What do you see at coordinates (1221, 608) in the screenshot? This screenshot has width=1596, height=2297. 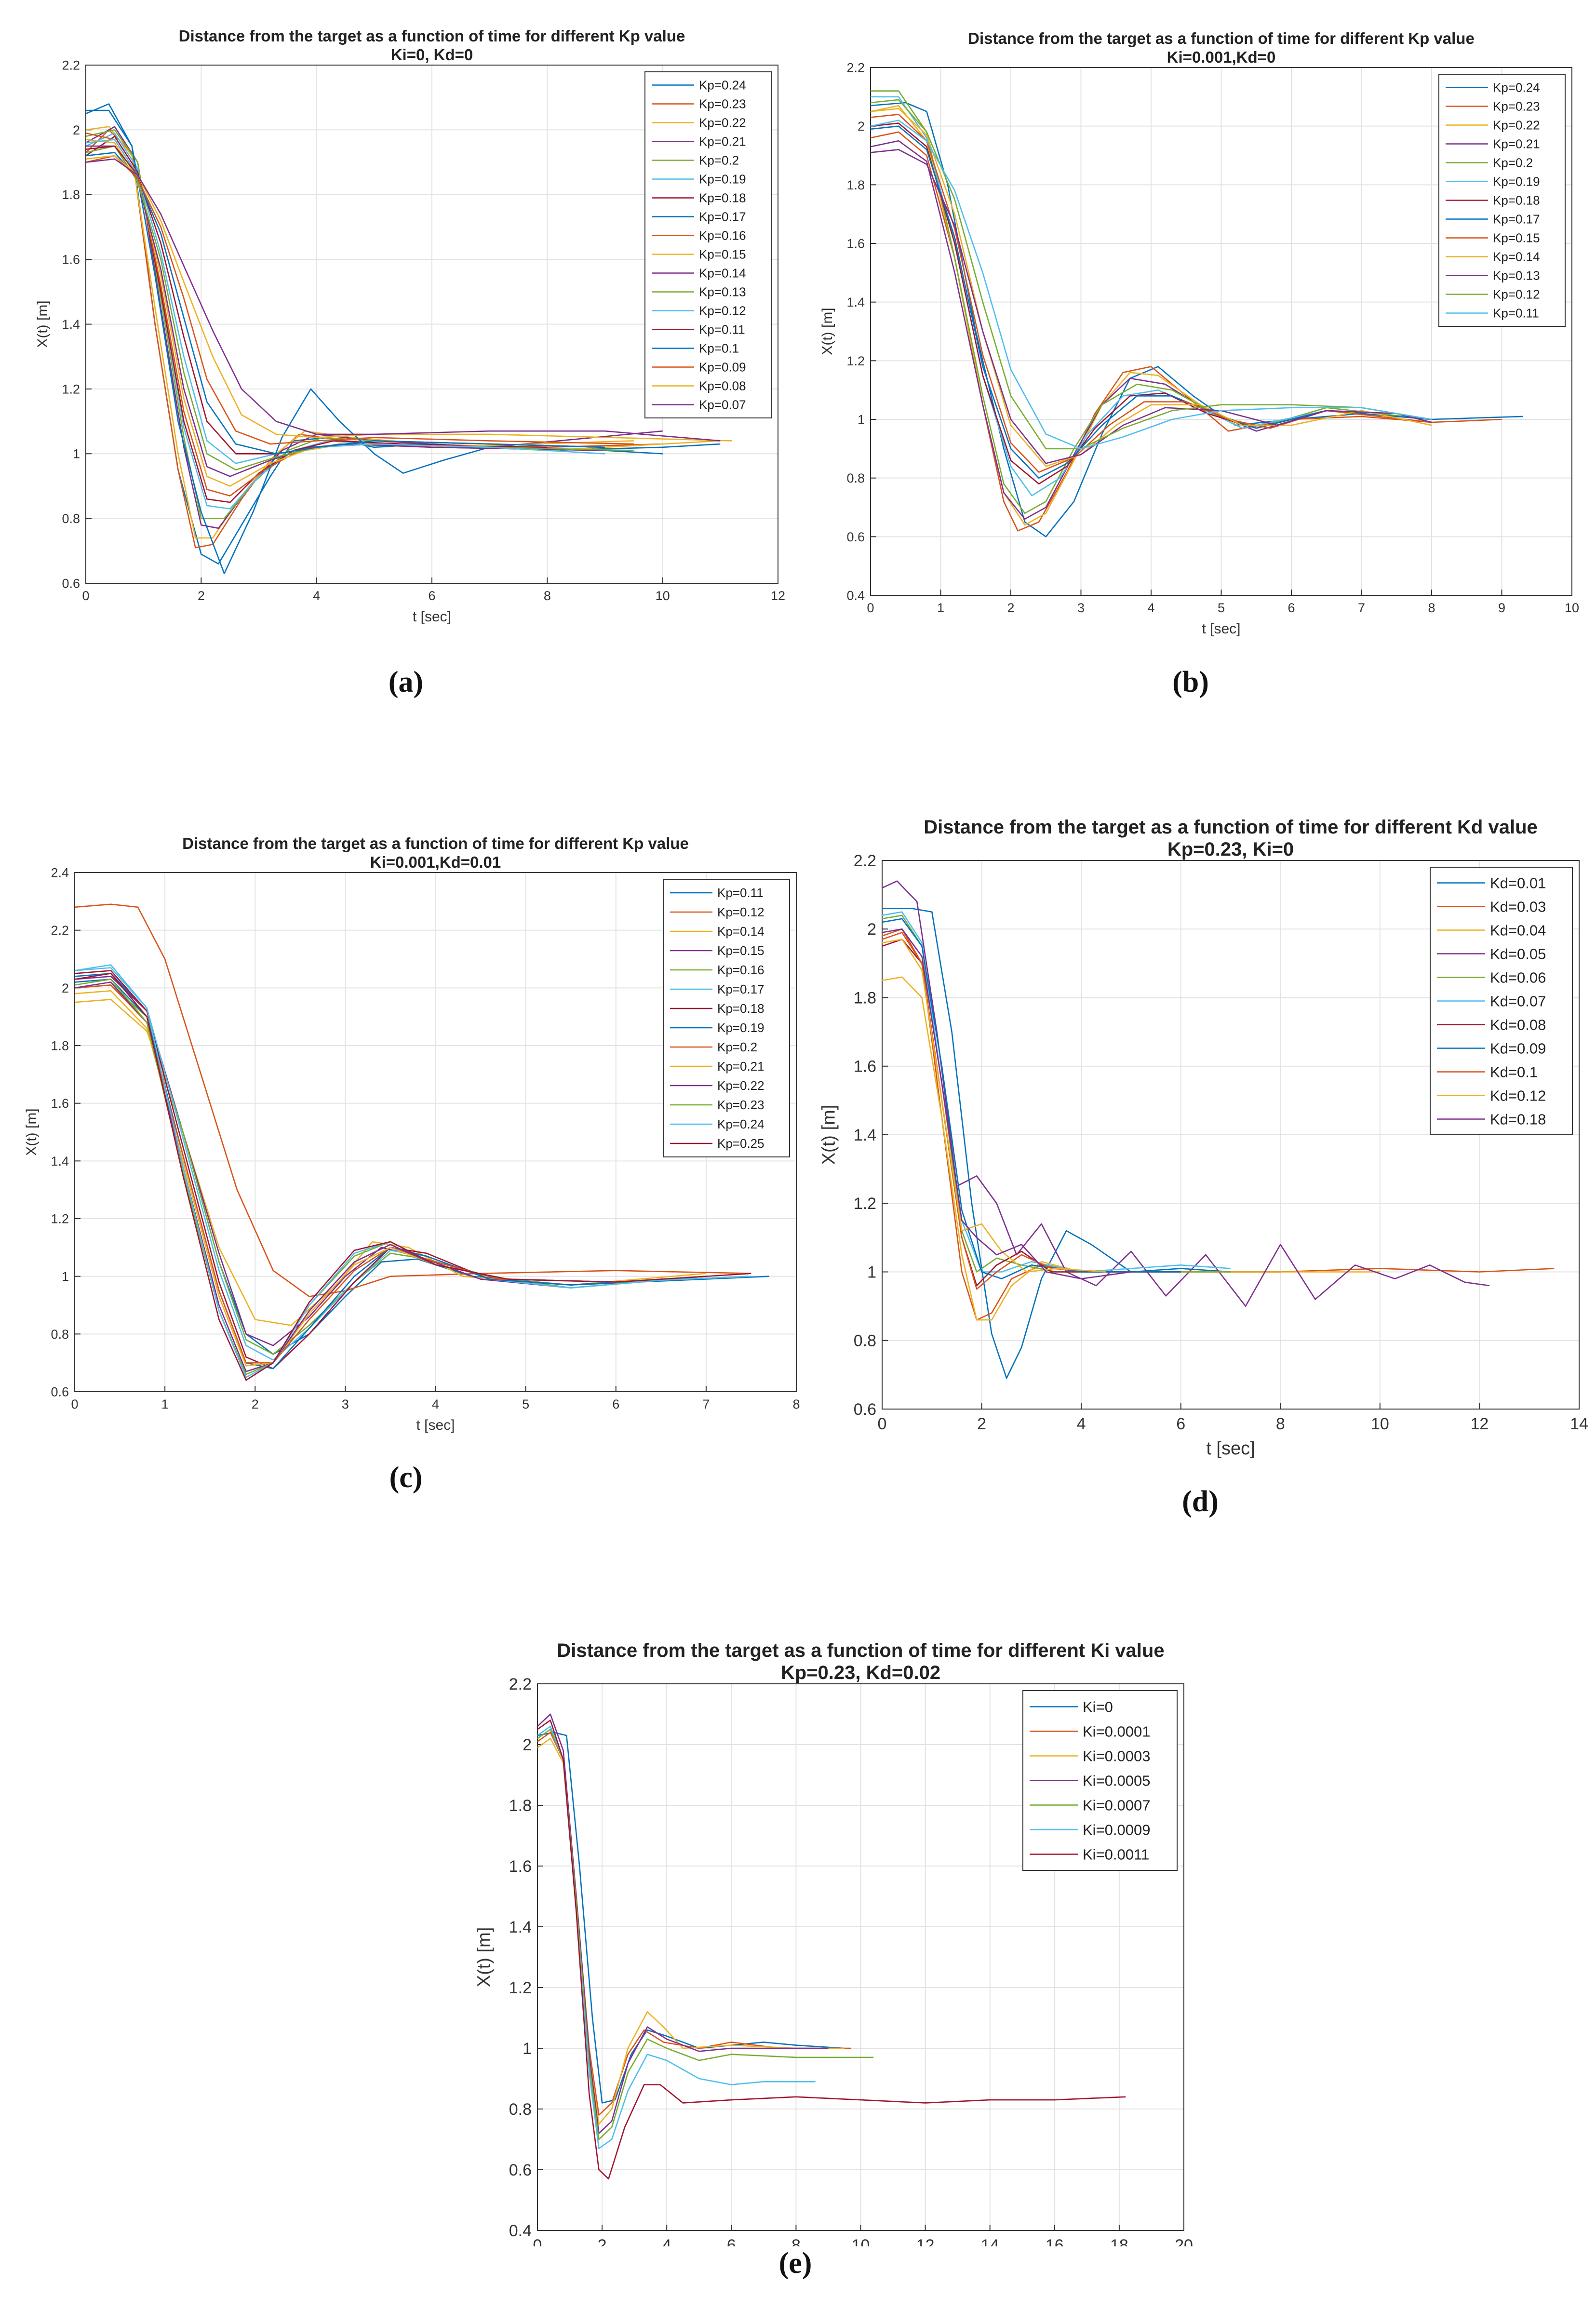 I see `x-tick-label: 5` at bounding box center [1221, 608].